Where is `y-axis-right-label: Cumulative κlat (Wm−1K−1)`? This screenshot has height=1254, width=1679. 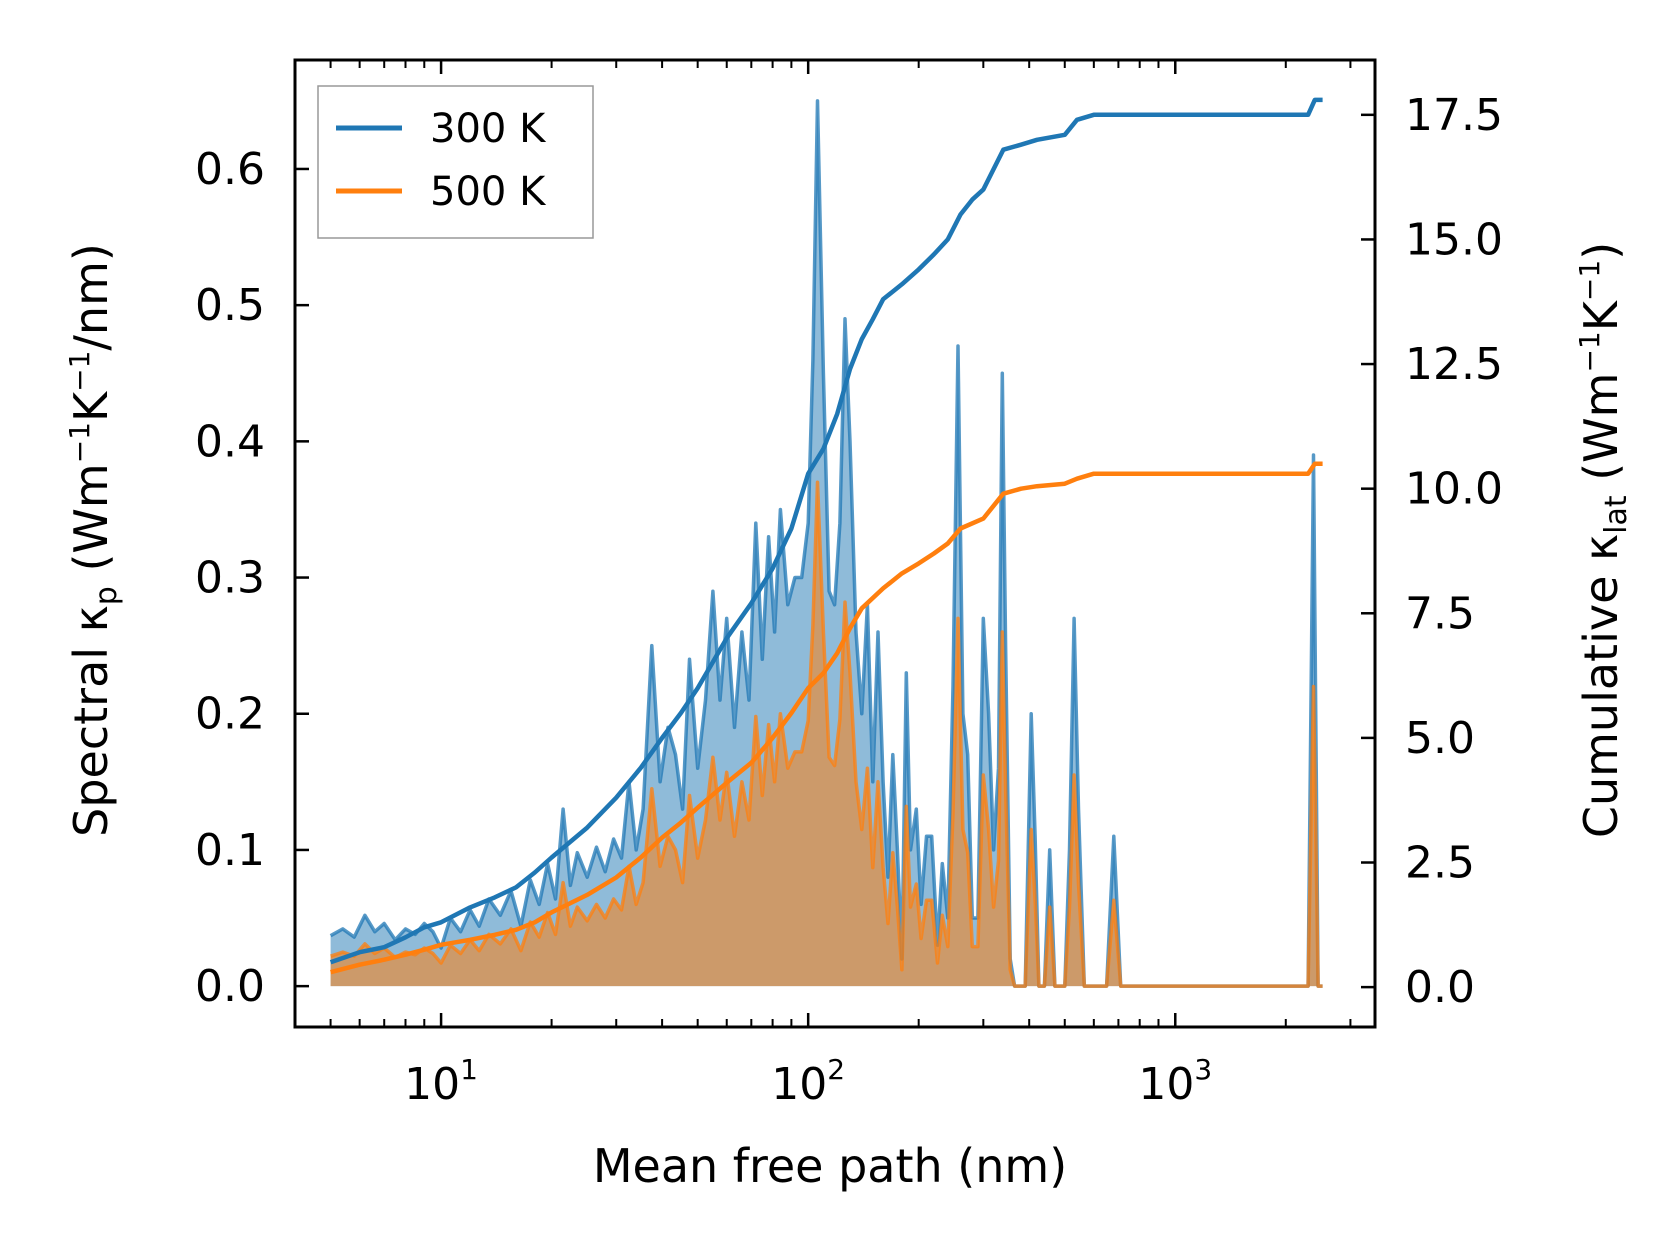 y-axis-right-label: Cumulative κlat (Wm−1K−1) is located at coordinates (1603, 540).